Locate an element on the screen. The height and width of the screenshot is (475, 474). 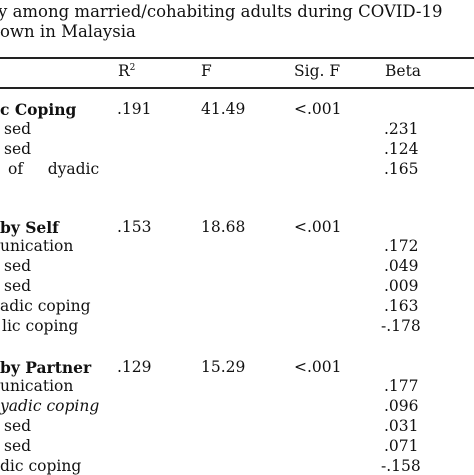
row-beta: .124 is located at coordinates (401, 149).